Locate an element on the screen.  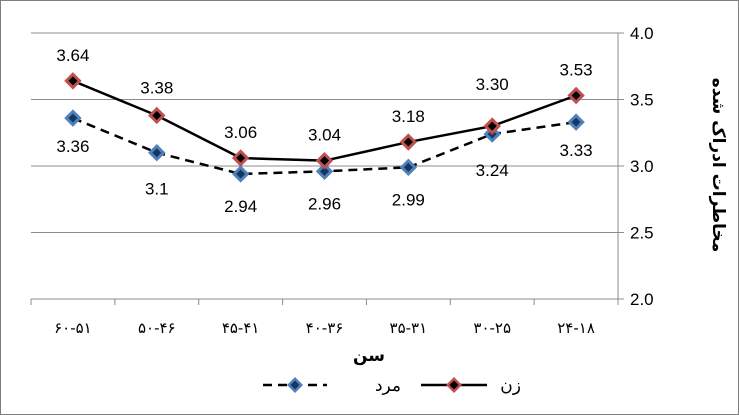
data-label-men: 3.33 is located at coordinates (576, 150).